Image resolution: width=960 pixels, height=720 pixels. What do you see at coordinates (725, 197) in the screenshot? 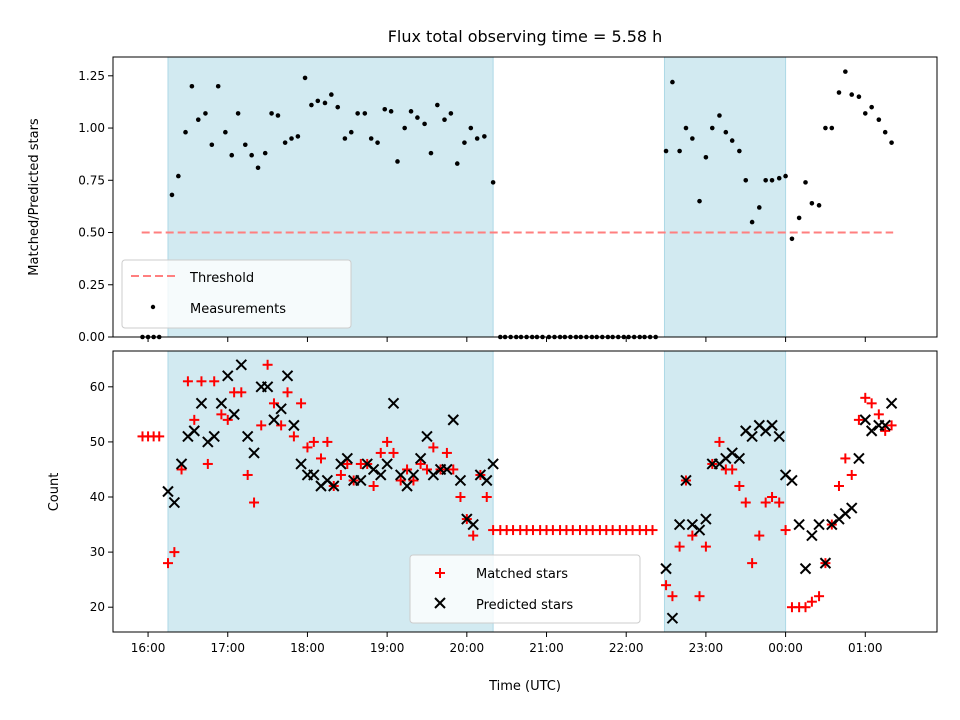
I see `top-shaded-interval` at bounding box center [725, 197].